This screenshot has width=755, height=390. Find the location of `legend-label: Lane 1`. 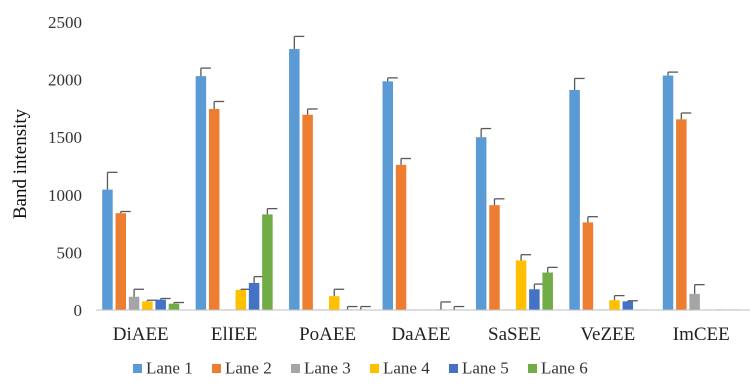

legend-label: Lane 1 is located at coordinates (169, 368).